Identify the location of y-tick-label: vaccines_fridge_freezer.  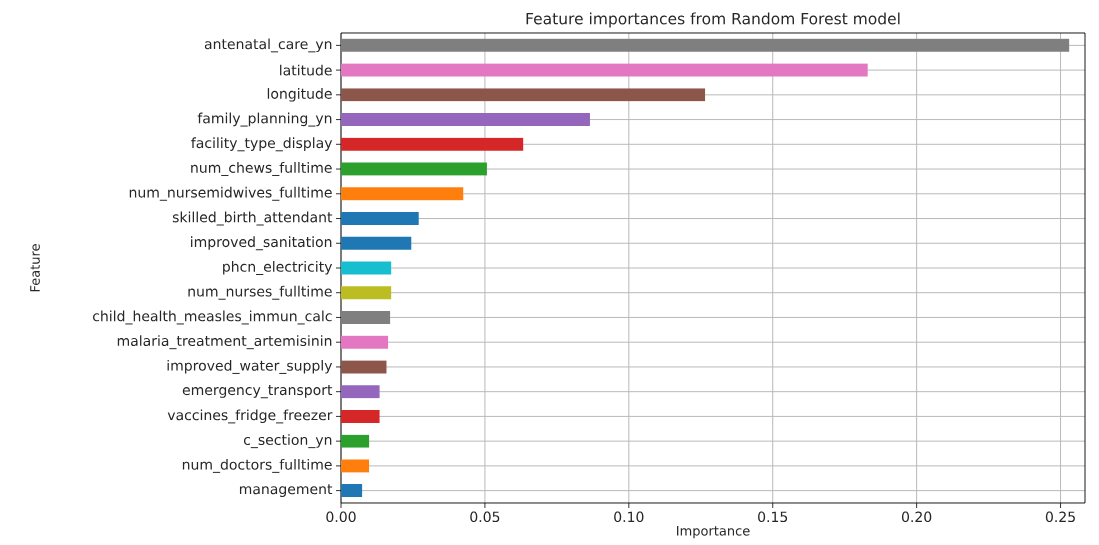
(250, 416).